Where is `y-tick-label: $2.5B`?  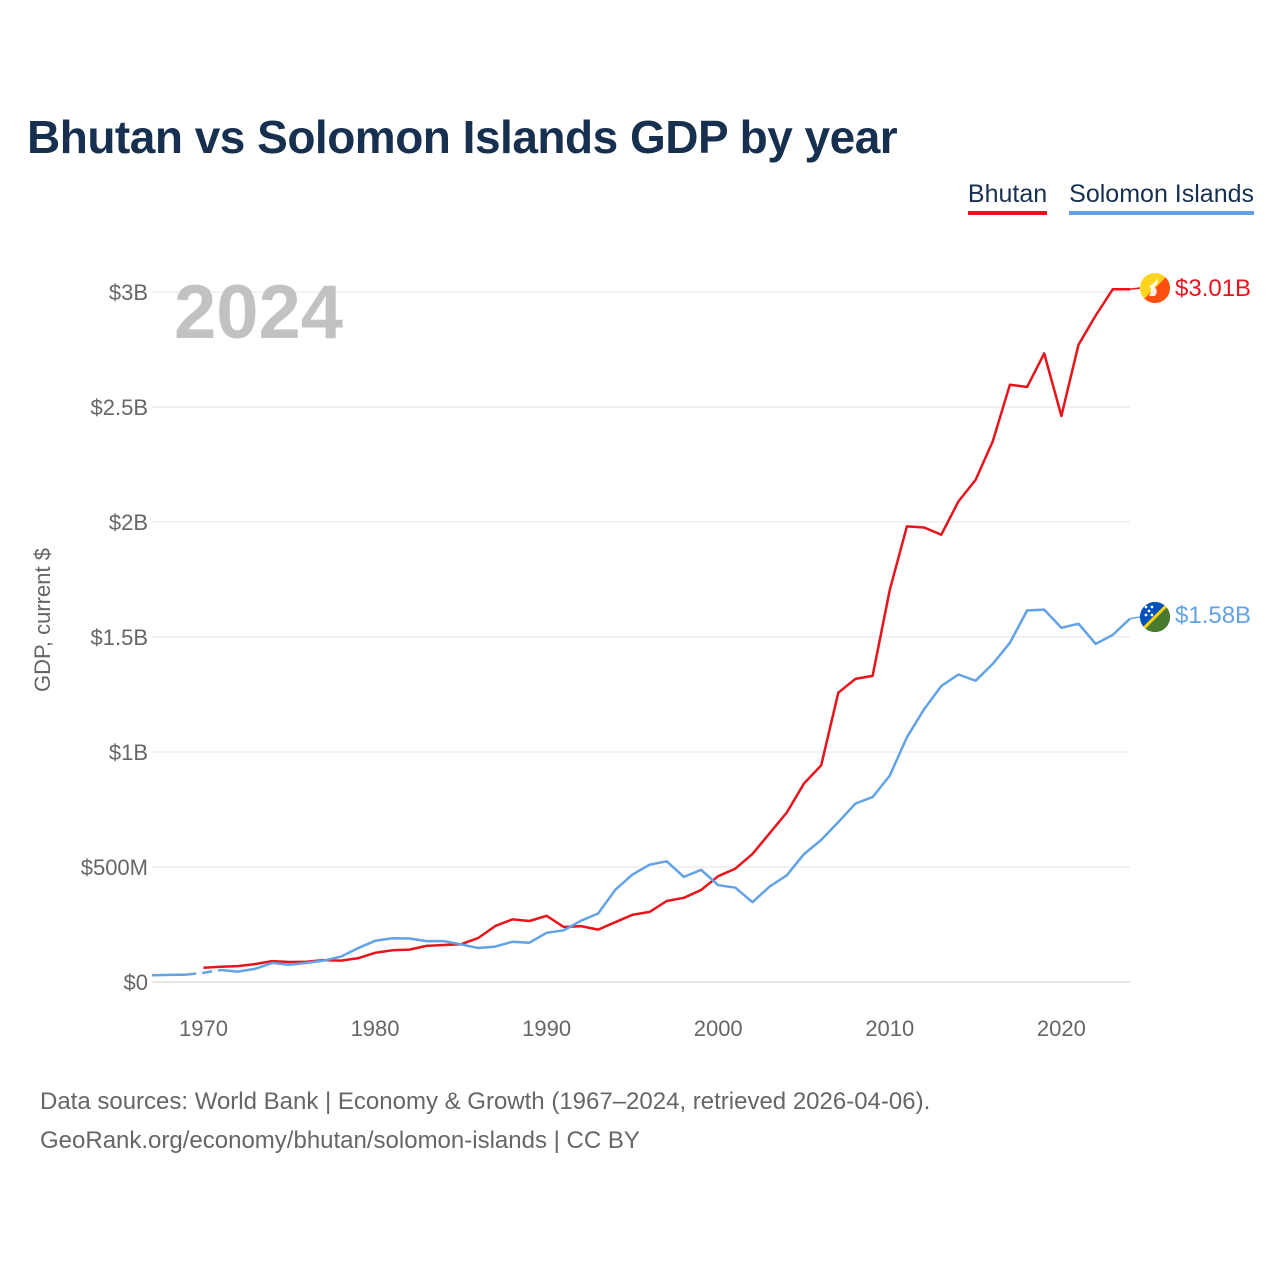 y-tick-label: $2.5B is located at coordinates (120, 407).